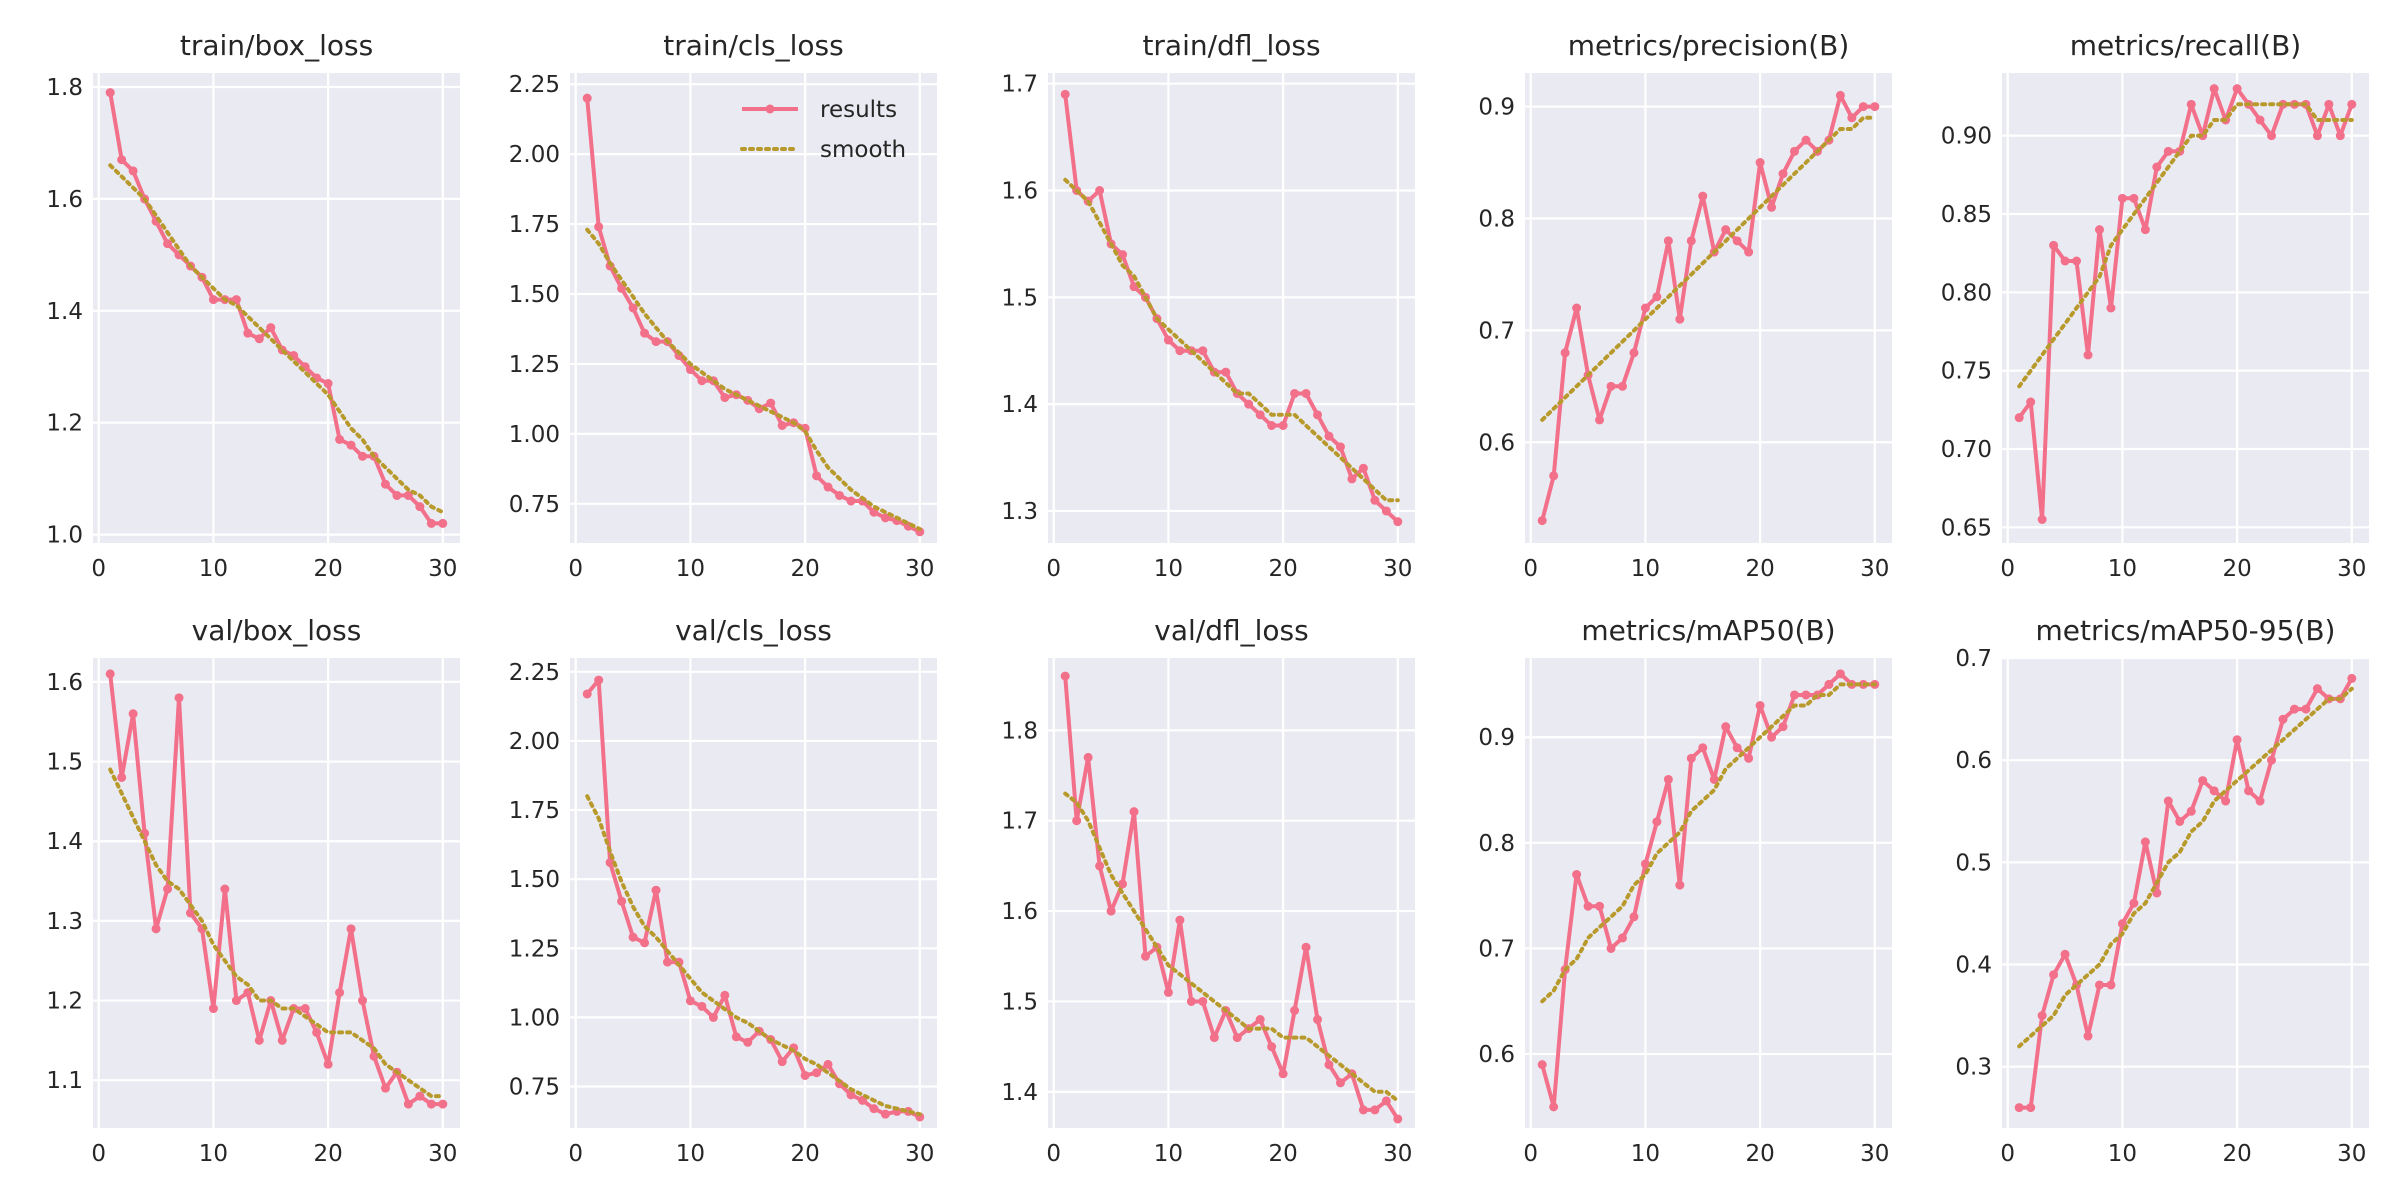 Image resolution: width=2400 pixels, height=1200 pixels. Describe the element at coordinates (1496, 1055) in the screenshot. I see `y-tick-label: 0.6` at that location.